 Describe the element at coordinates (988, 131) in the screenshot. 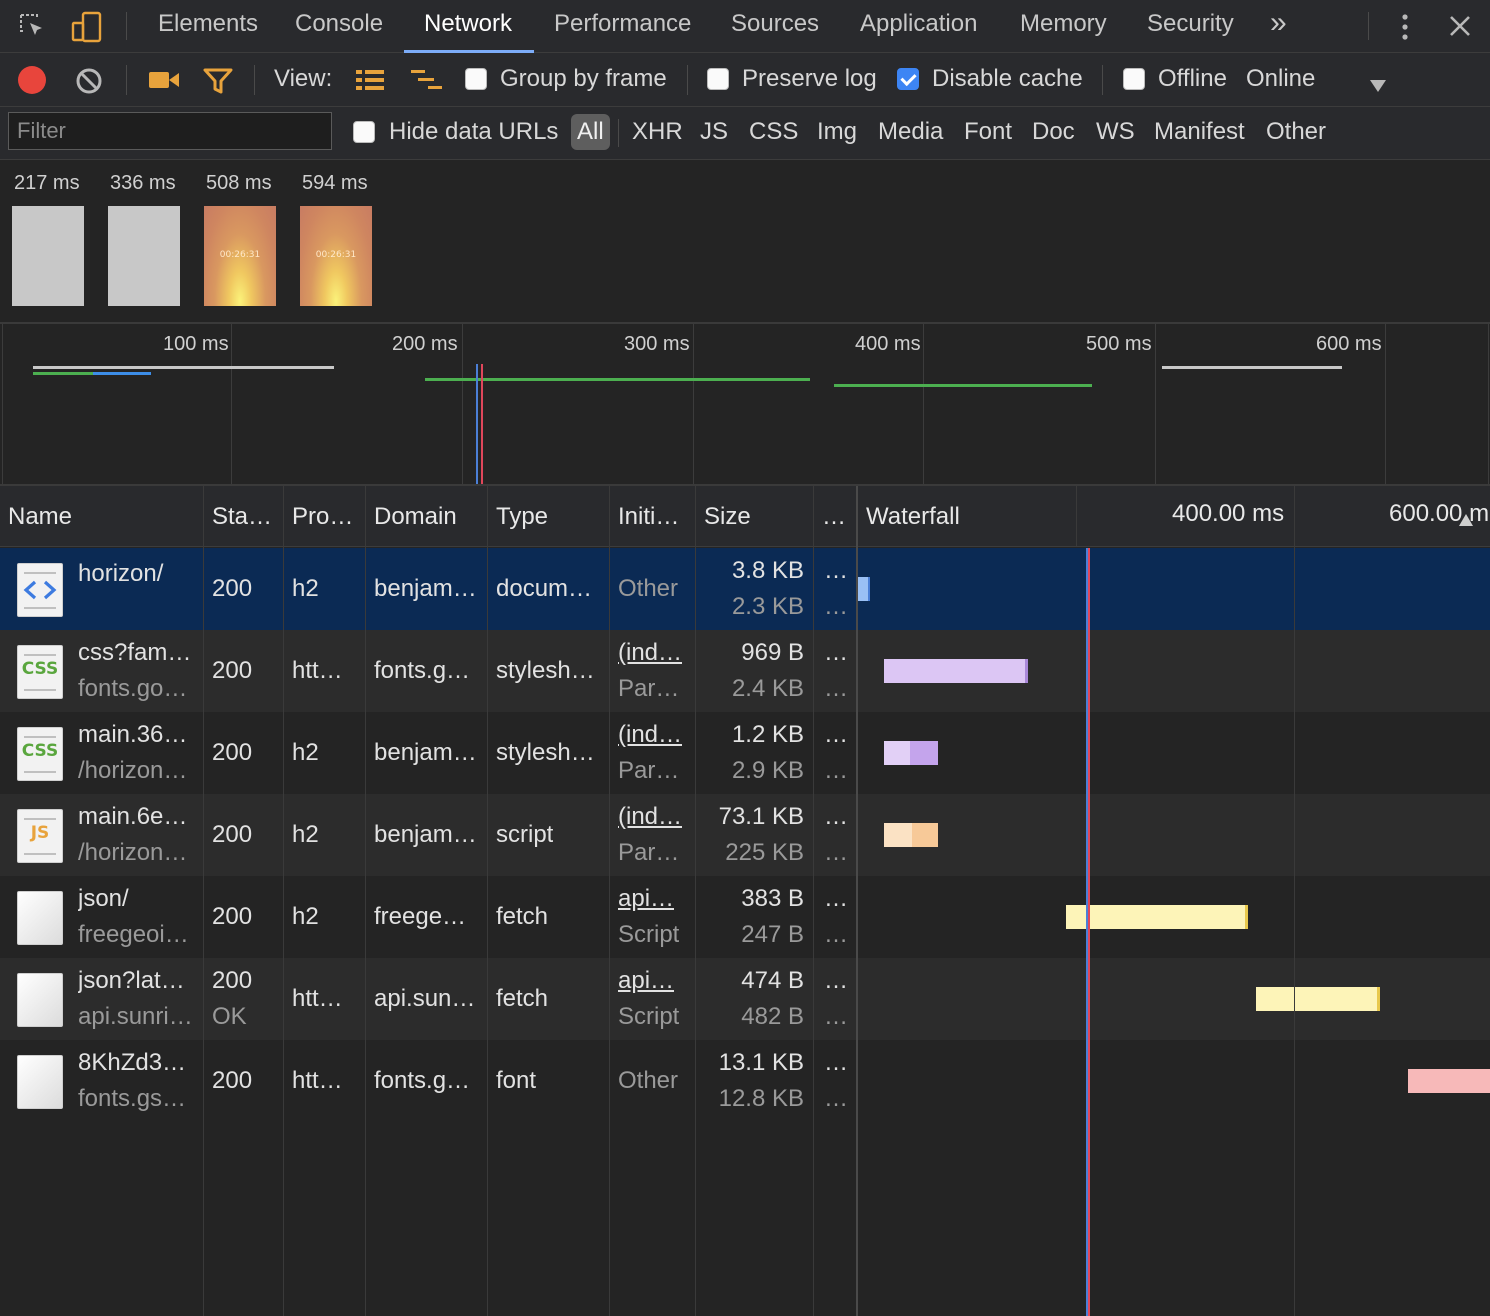

I see `filter-type-font: Font` at that location.